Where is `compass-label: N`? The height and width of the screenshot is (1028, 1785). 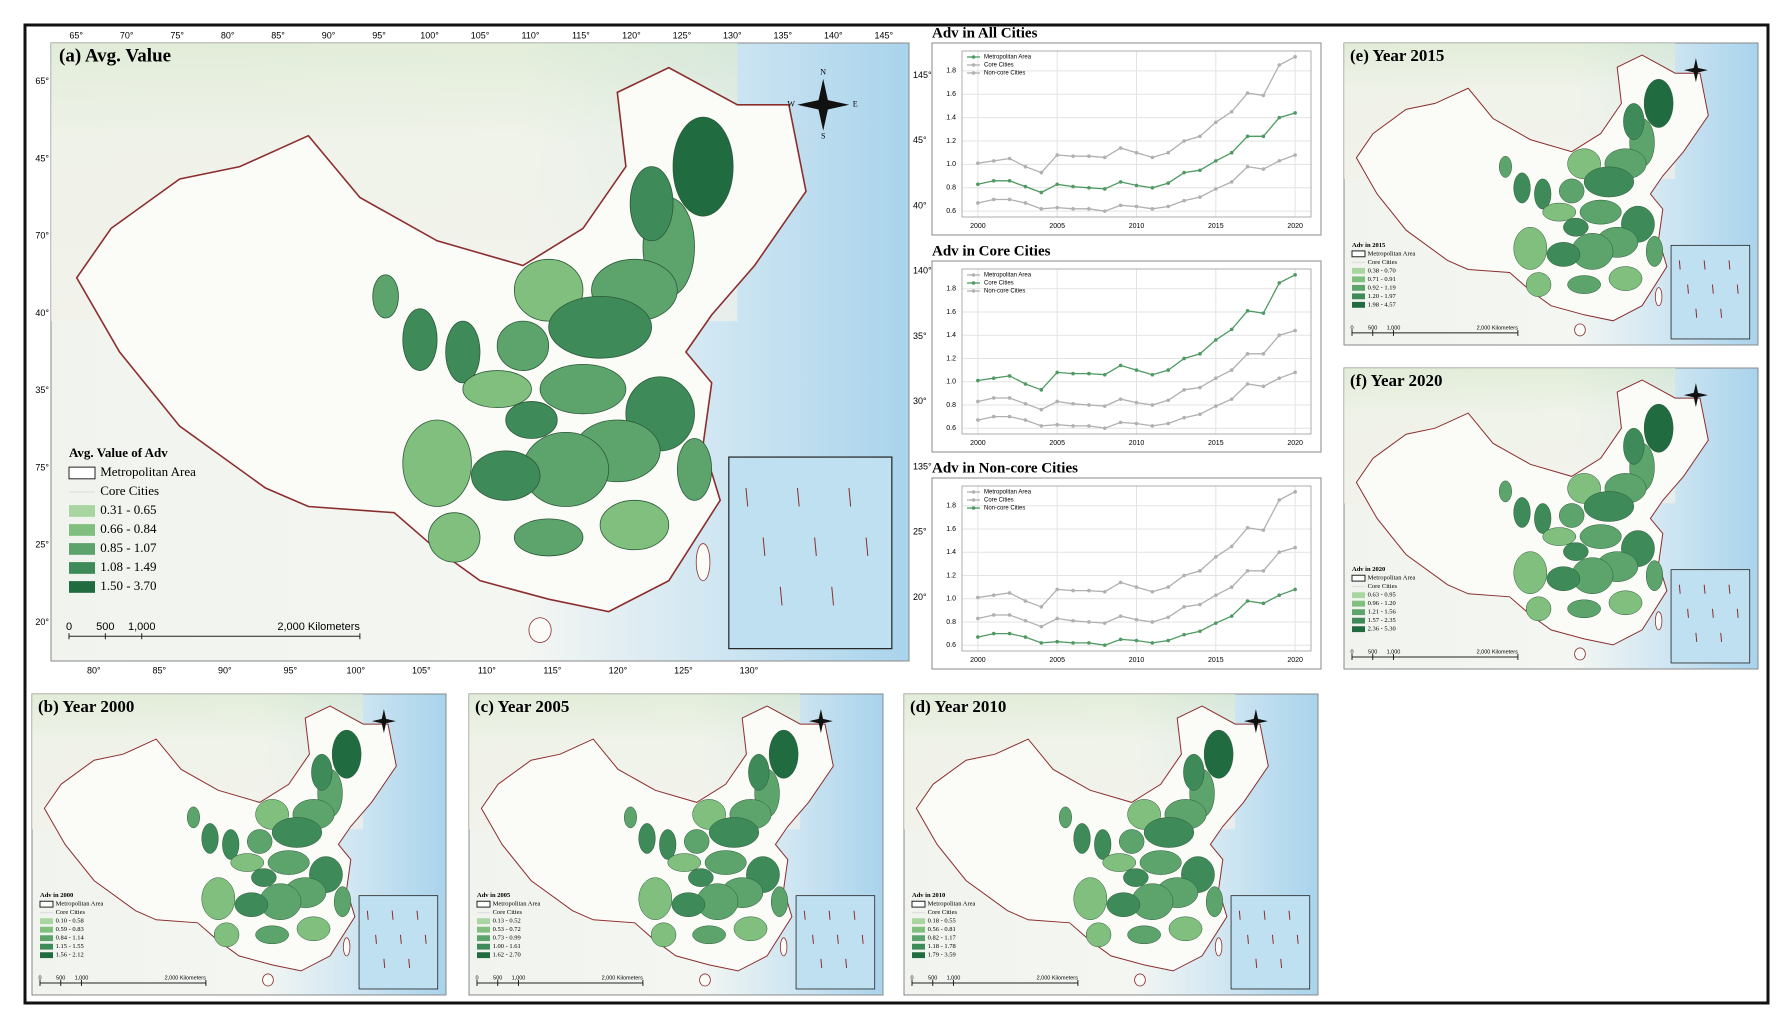 compass-label: N is located at coordinates (823, 72).